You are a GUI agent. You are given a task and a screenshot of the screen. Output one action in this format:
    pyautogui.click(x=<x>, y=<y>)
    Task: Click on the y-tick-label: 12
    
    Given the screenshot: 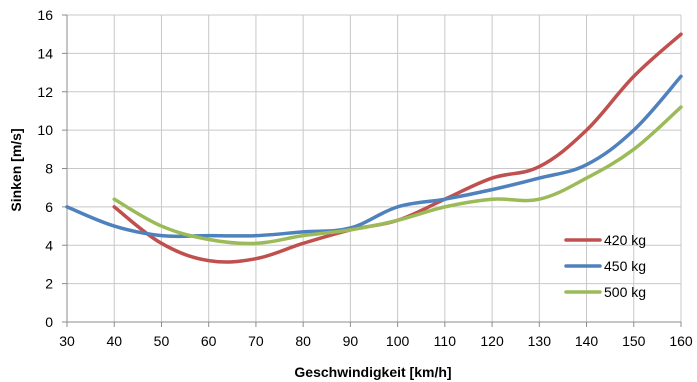 What is the action you would take?
    pyautogui.click(x=45, y=92)
    